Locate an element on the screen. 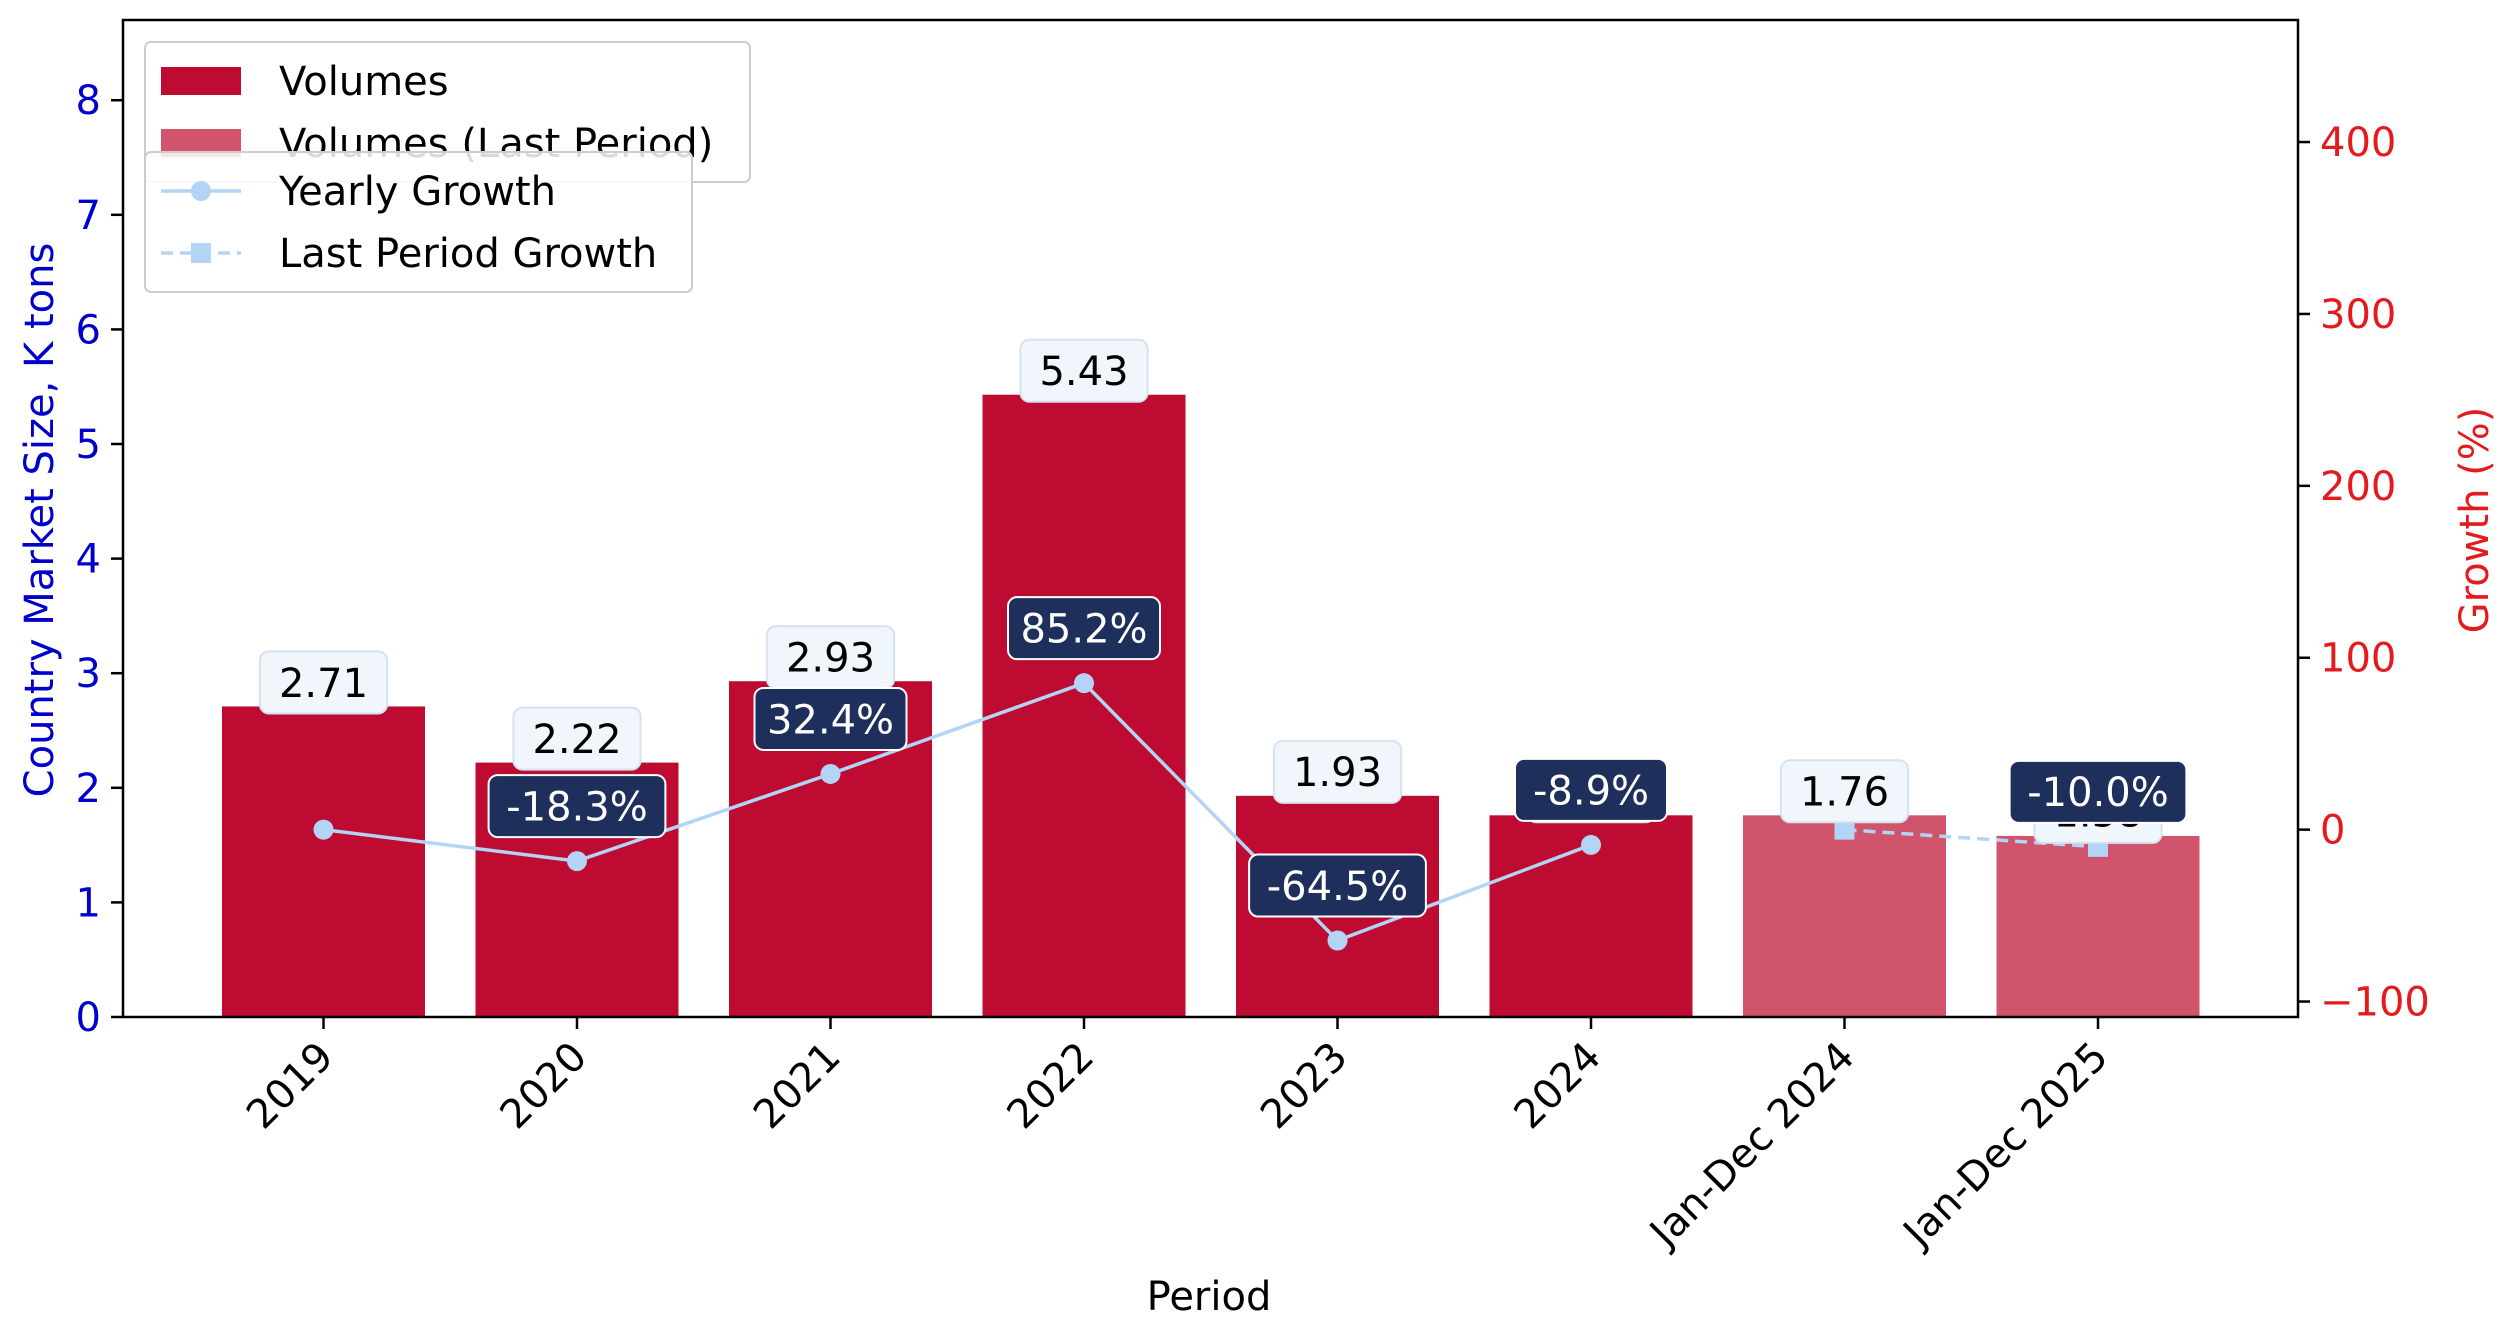 This screenshot has width=2499, height=1338. growth-marker-2022 is located at coordinates (1084, 683).